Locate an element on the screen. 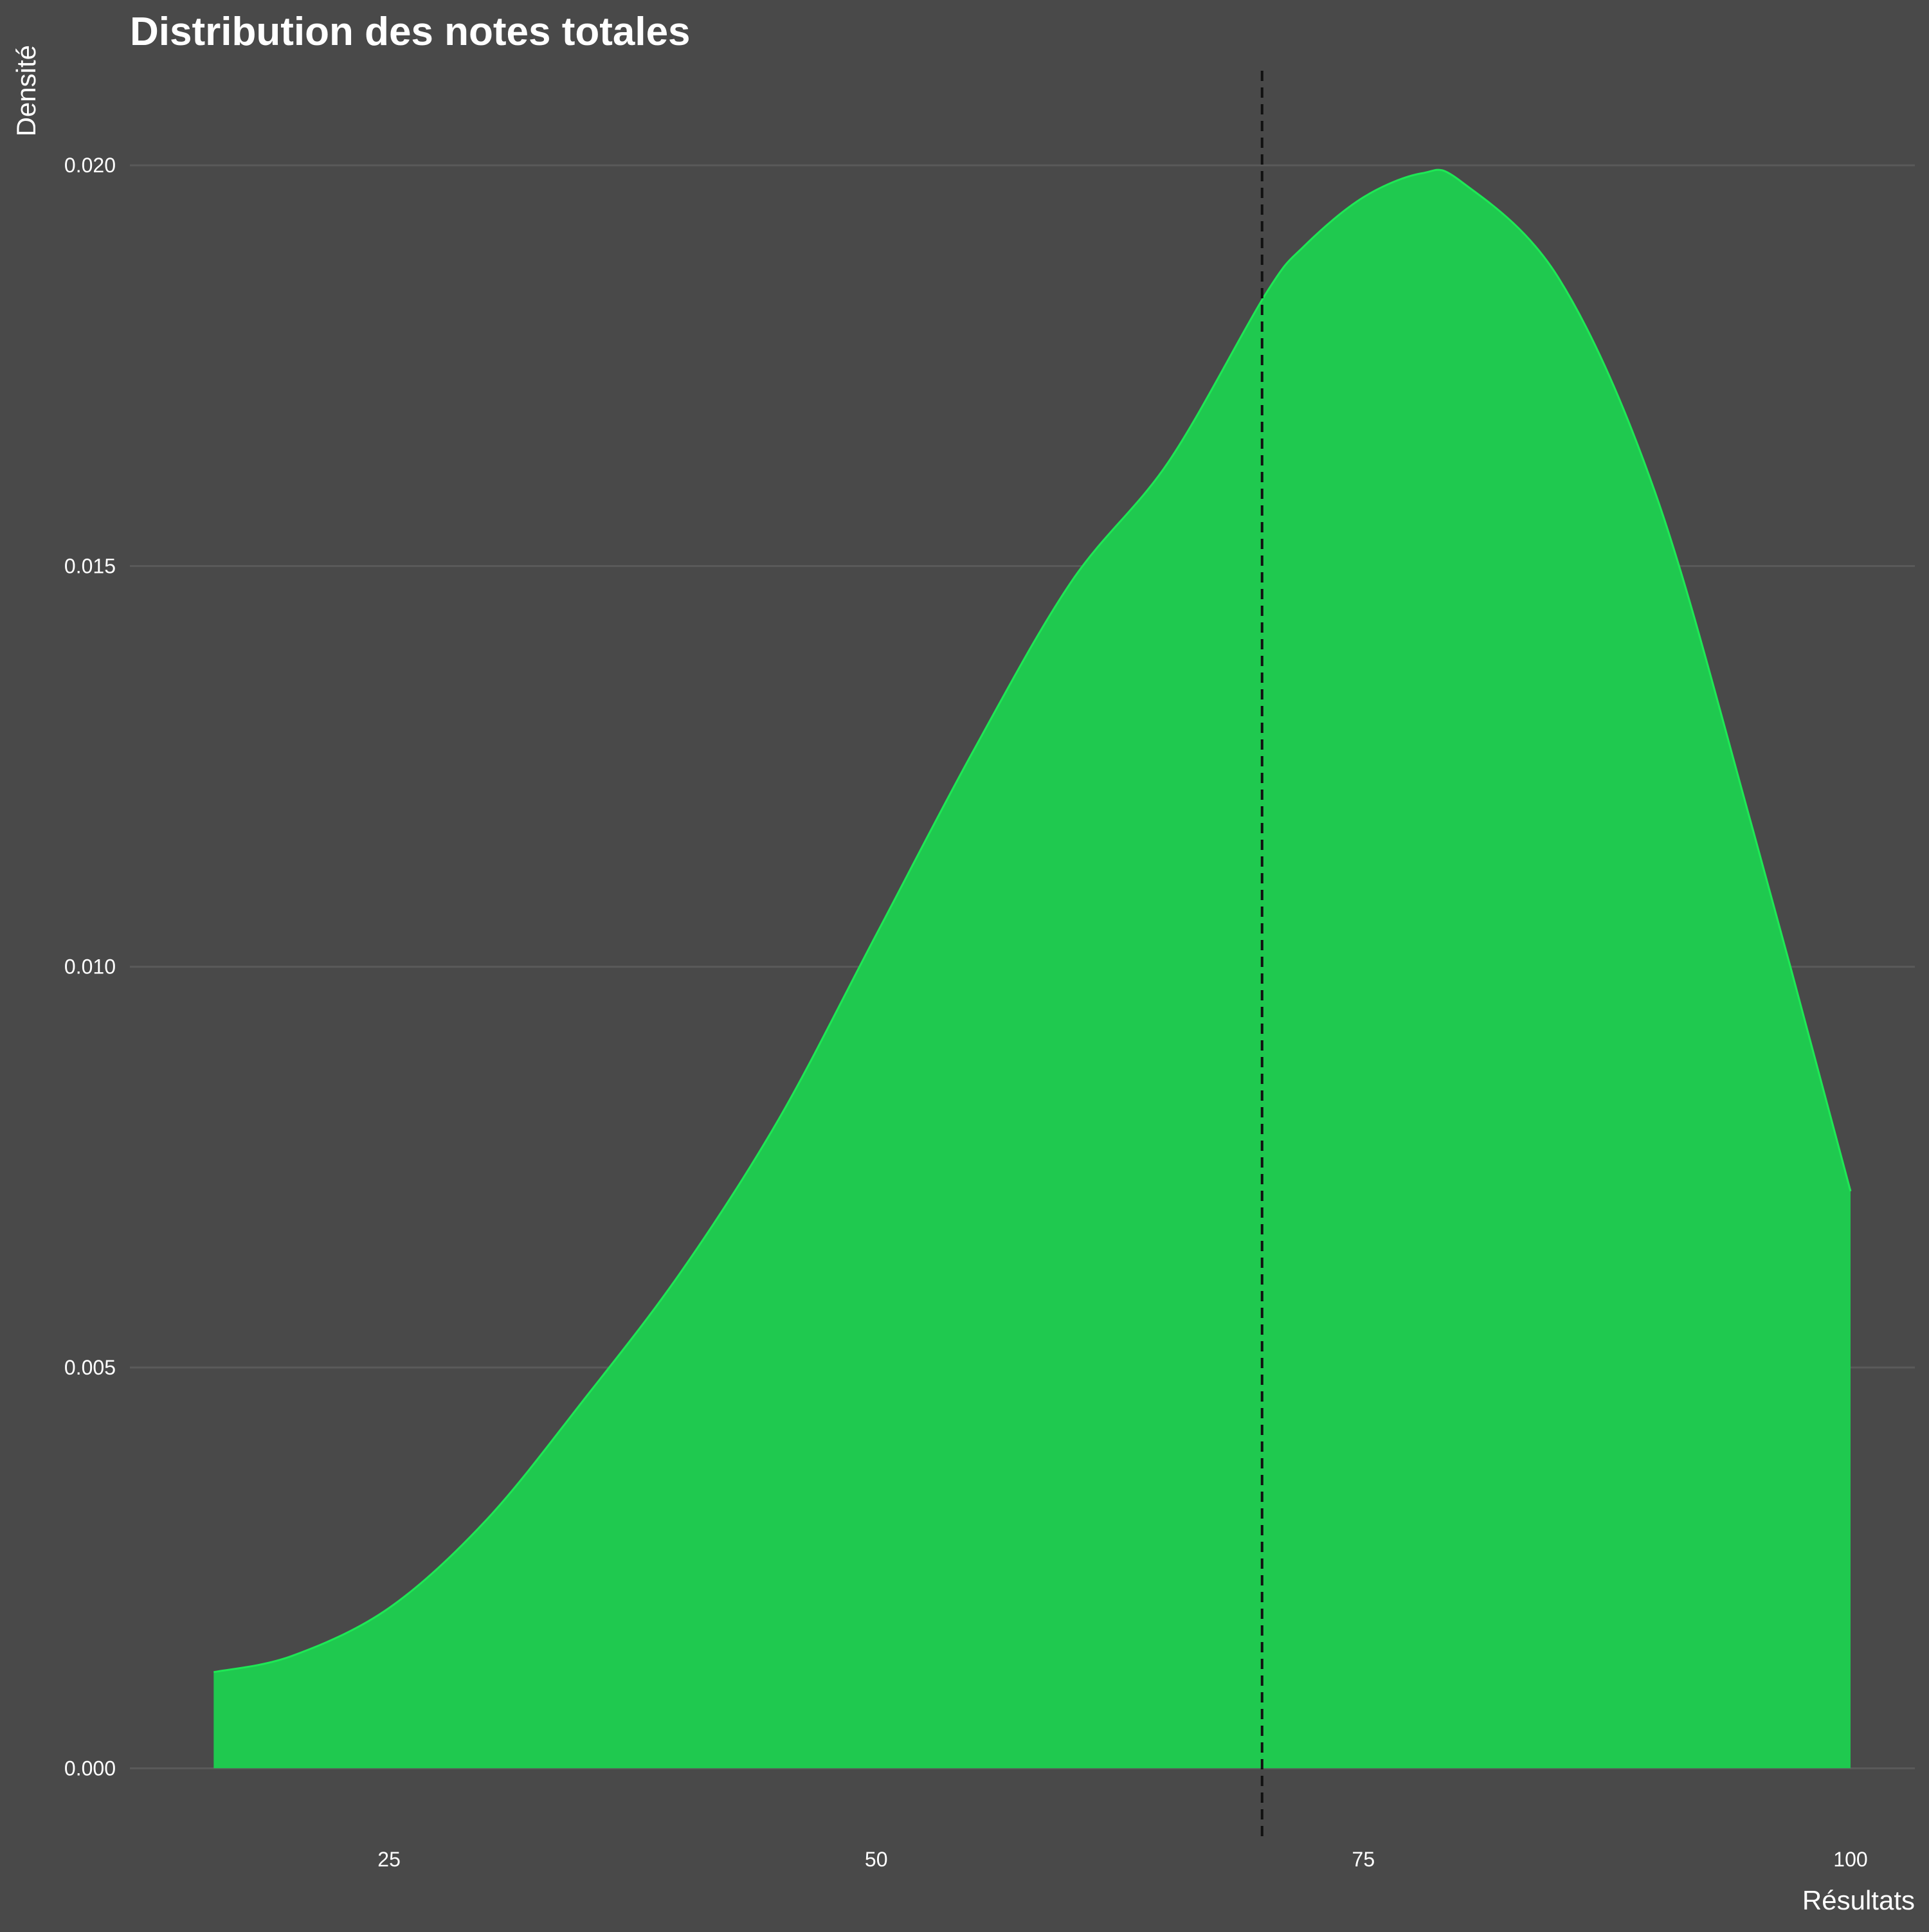  y-axis-ticks: 0.000 0.005 0.010 0.015 0.020 is located at coordinates (90, 967).